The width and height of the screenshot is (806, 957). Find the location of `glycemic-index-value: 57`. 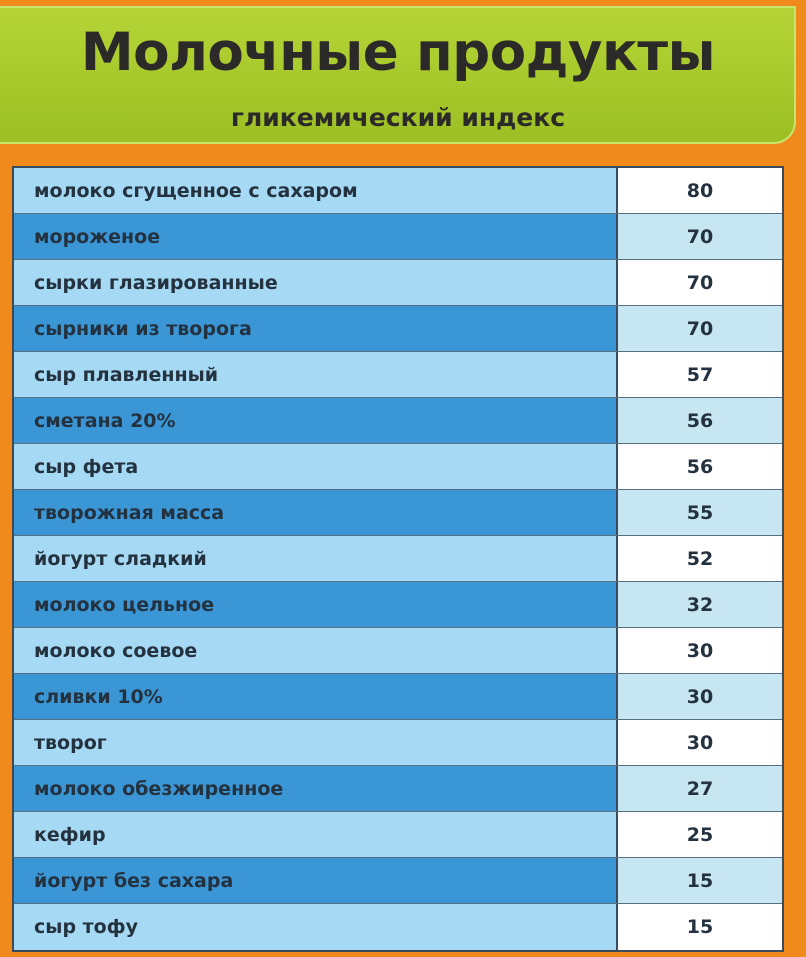

glycemic-index-value: 57 is located at coordinates (700, 374).